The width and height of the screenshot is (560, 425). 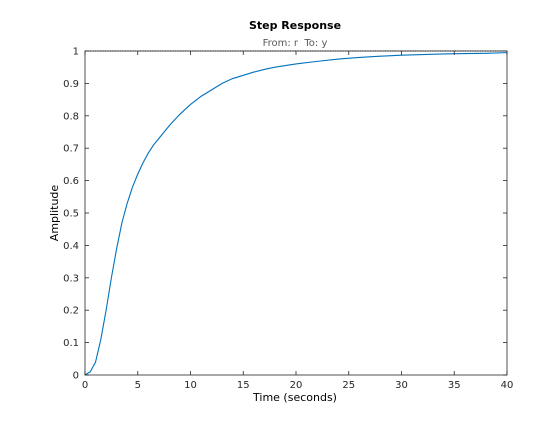 I want to click on x-tick-label: 0, so click(x=85, y=385).